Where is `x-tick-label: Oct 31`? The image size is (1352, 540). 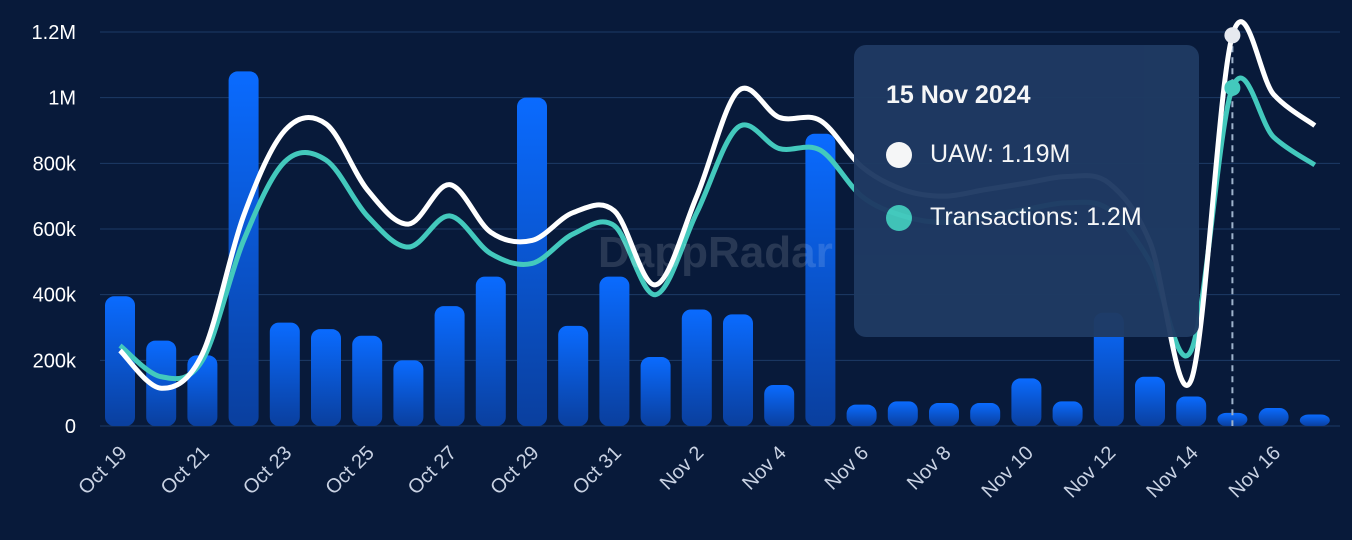
x-tick-label: Oct 31 is located at coordinates (597, 470).